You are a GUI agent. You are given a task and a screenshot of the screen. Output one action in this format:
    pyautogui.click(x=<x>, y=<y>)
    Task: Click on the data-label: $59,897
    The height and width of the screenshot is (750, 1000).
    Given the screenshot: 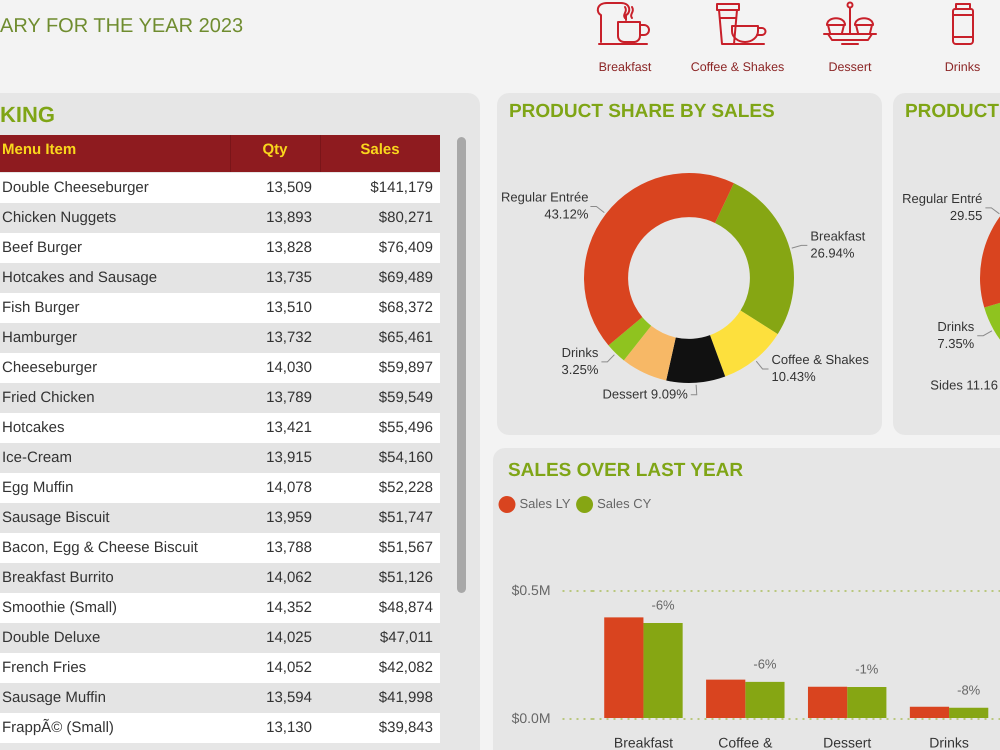 What is the action you would take?
    pyautogui.click(x=405, y=367)
    